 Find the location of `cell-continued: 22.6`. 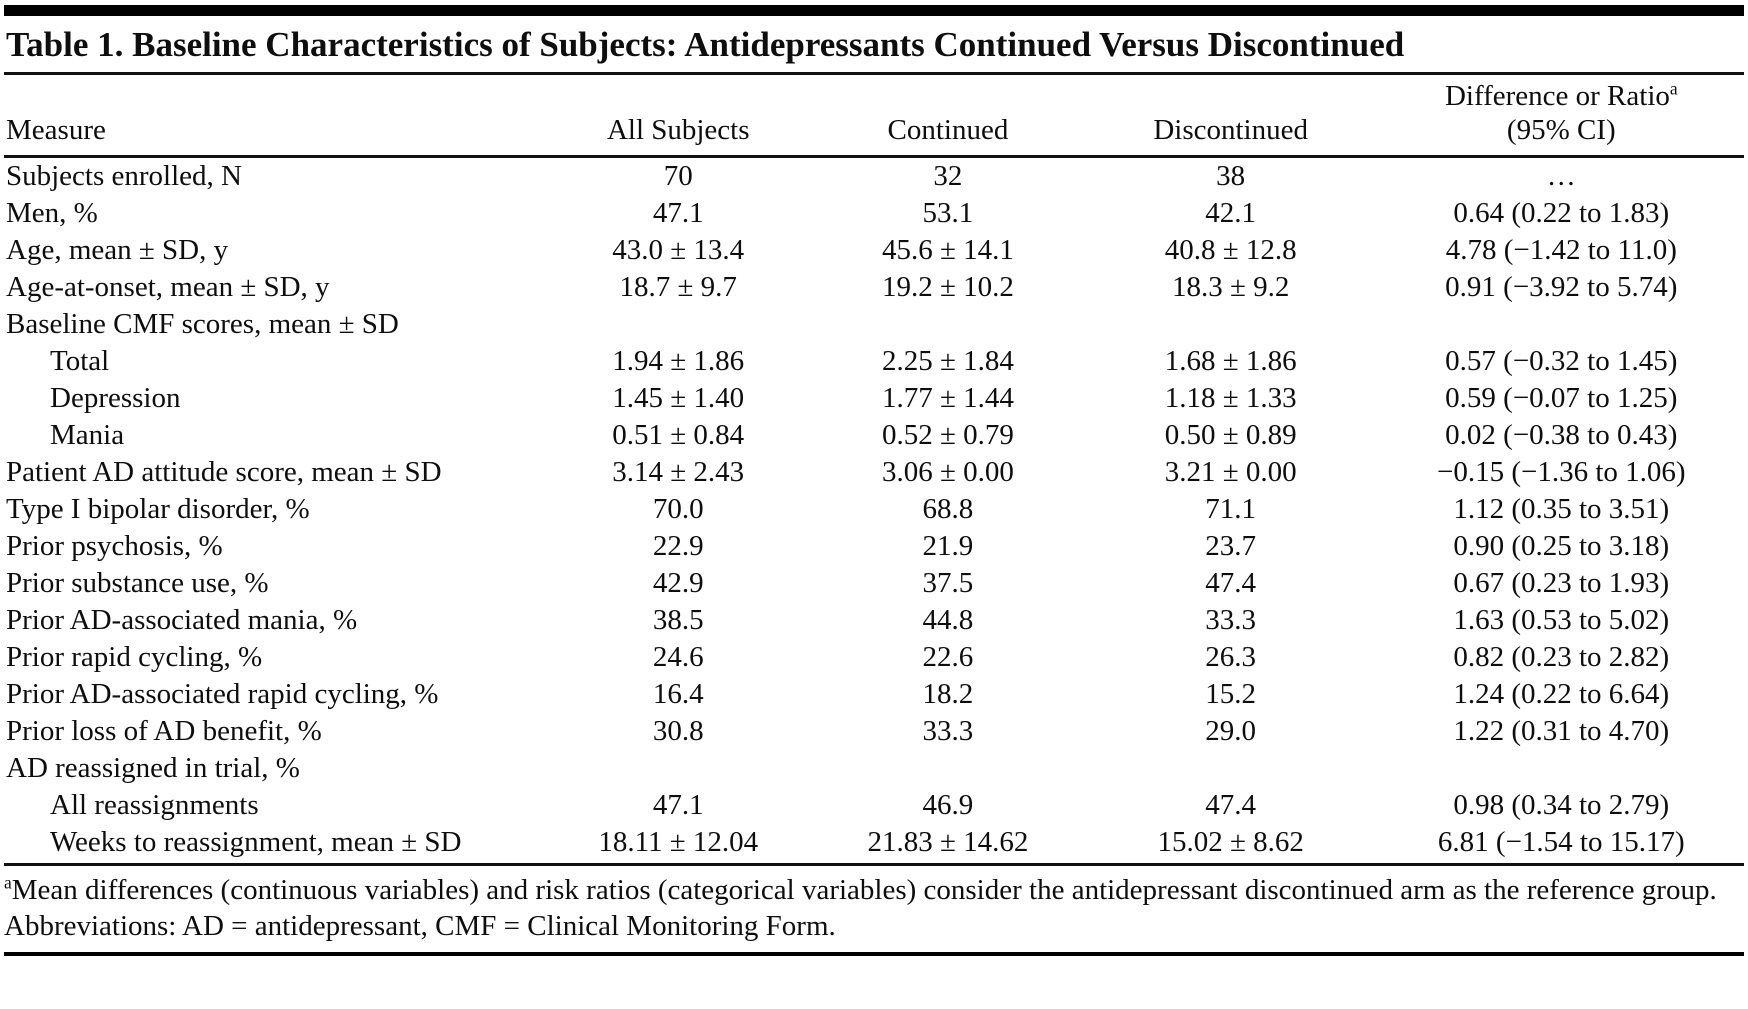

cell-continued: 22.6 is located at coordinates (948, 657).